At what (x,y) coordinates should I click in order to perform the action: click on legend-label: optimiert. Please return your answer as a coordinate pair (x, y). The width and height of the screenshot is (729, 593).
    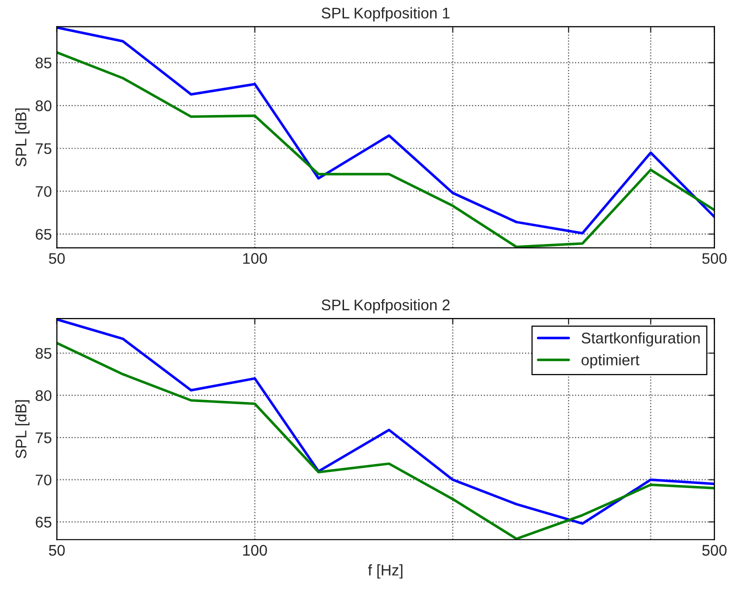
    Looking at the image, I should click on (611, 361).